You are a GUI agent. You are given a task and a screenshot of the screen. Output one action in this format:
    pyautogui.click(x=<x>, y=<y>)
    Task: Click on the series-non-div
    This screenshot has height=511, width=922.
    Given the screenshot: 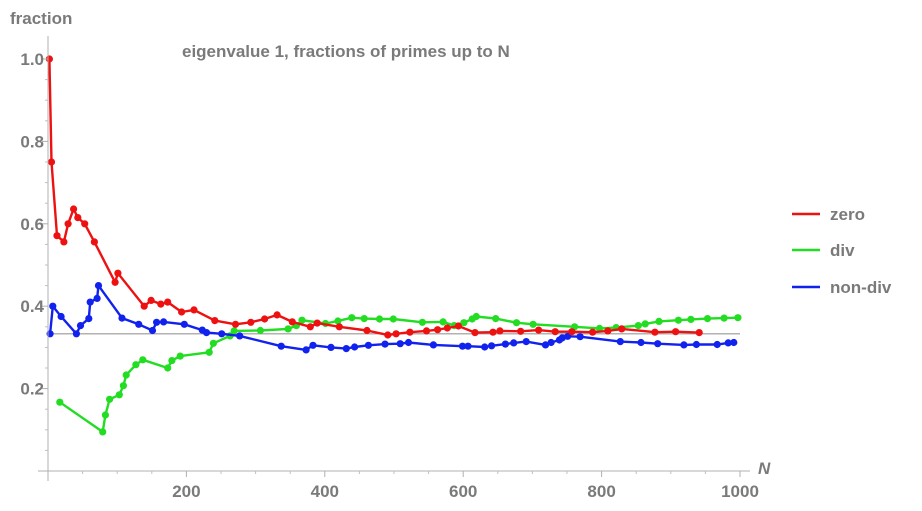 What is the action you would take?
    pyautogui.click(x=392, y=318)
    